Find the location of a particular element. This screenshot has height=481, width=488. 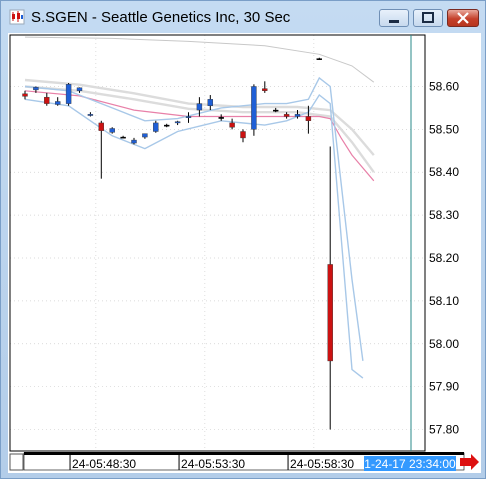

close-icon is located at coordinates (463, 18).